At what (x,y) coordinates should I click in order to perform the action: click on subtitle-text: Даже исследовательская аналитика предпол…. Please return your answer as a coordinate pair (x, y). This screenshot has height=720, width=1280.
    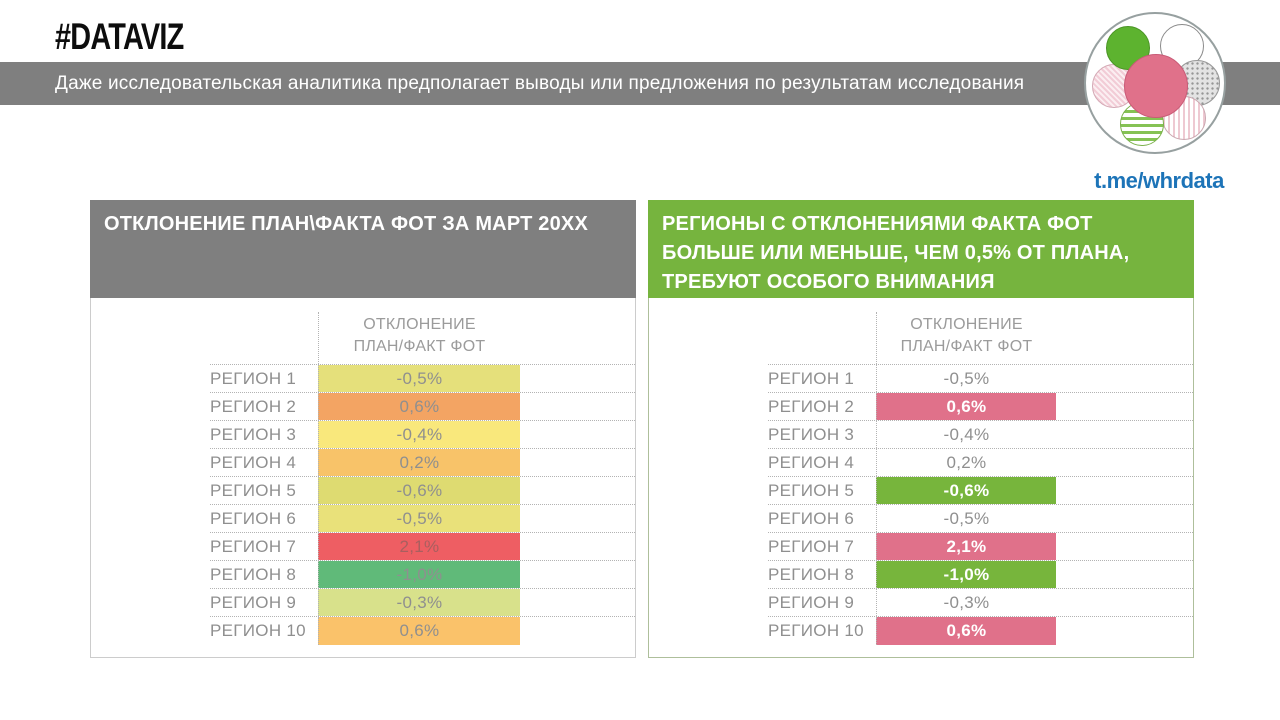
    Looking at the image, I should click on (540, 83).